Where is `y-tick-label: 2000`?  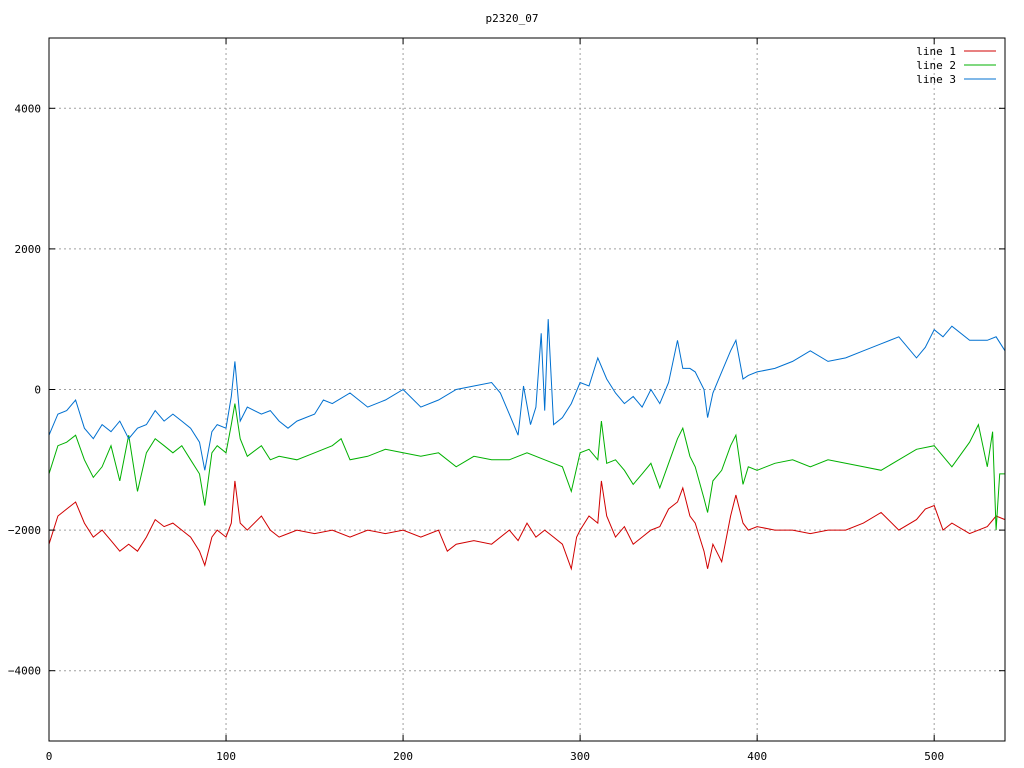 y-tick-label: 2000 is located at coordinates (28, 249).